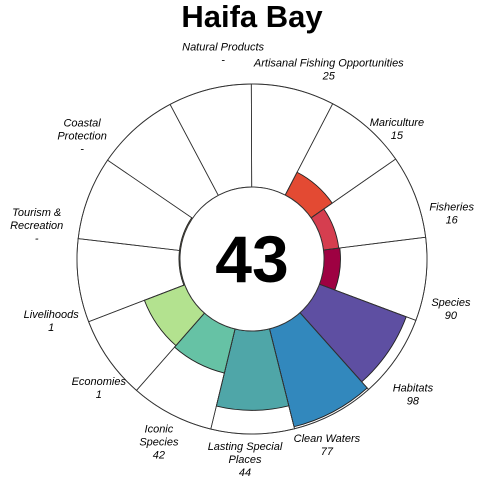 The width and height of the screenshot is (504, 504). I want to click on label-livelihoods: Livelihoods 1, so click(52, 321).